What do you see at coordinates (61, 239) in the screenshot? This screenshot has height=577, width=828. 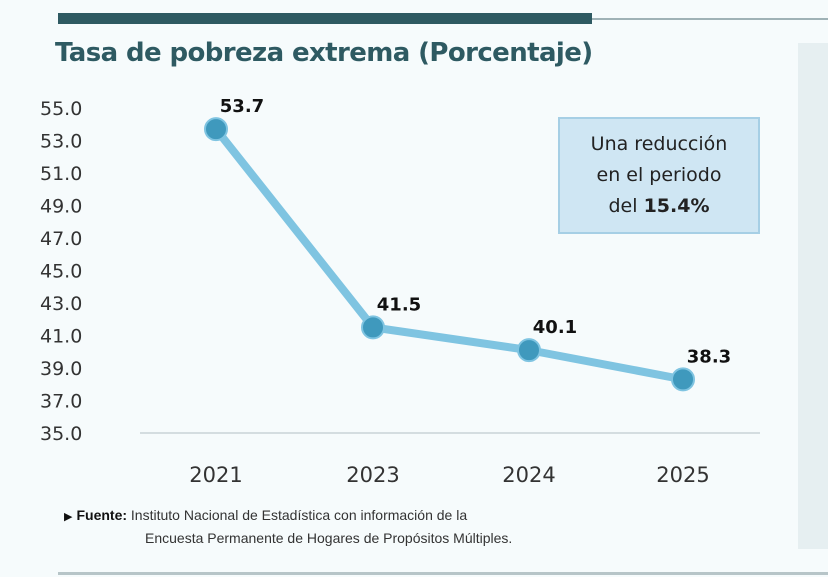 I see `y-tick-label: 47.0` at bounding box center [61, 239].